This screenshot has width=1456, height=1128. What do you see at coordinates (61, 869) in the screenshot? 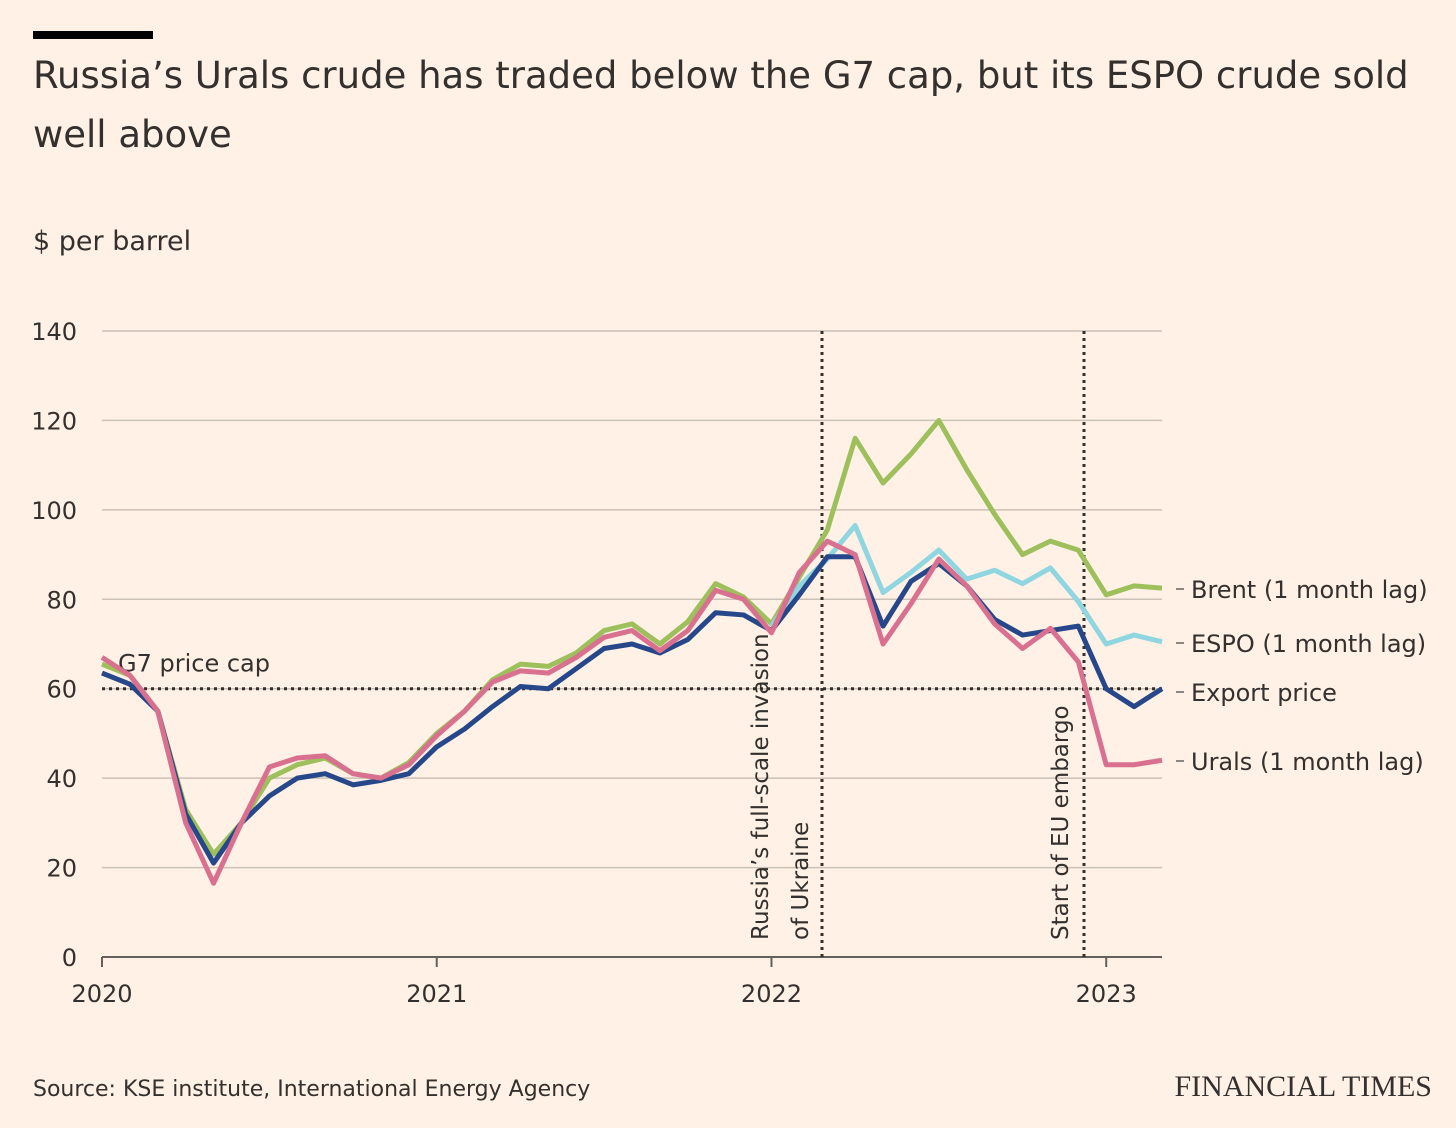
I see `y-tick-label: 20` at bounding box center [61, 869].